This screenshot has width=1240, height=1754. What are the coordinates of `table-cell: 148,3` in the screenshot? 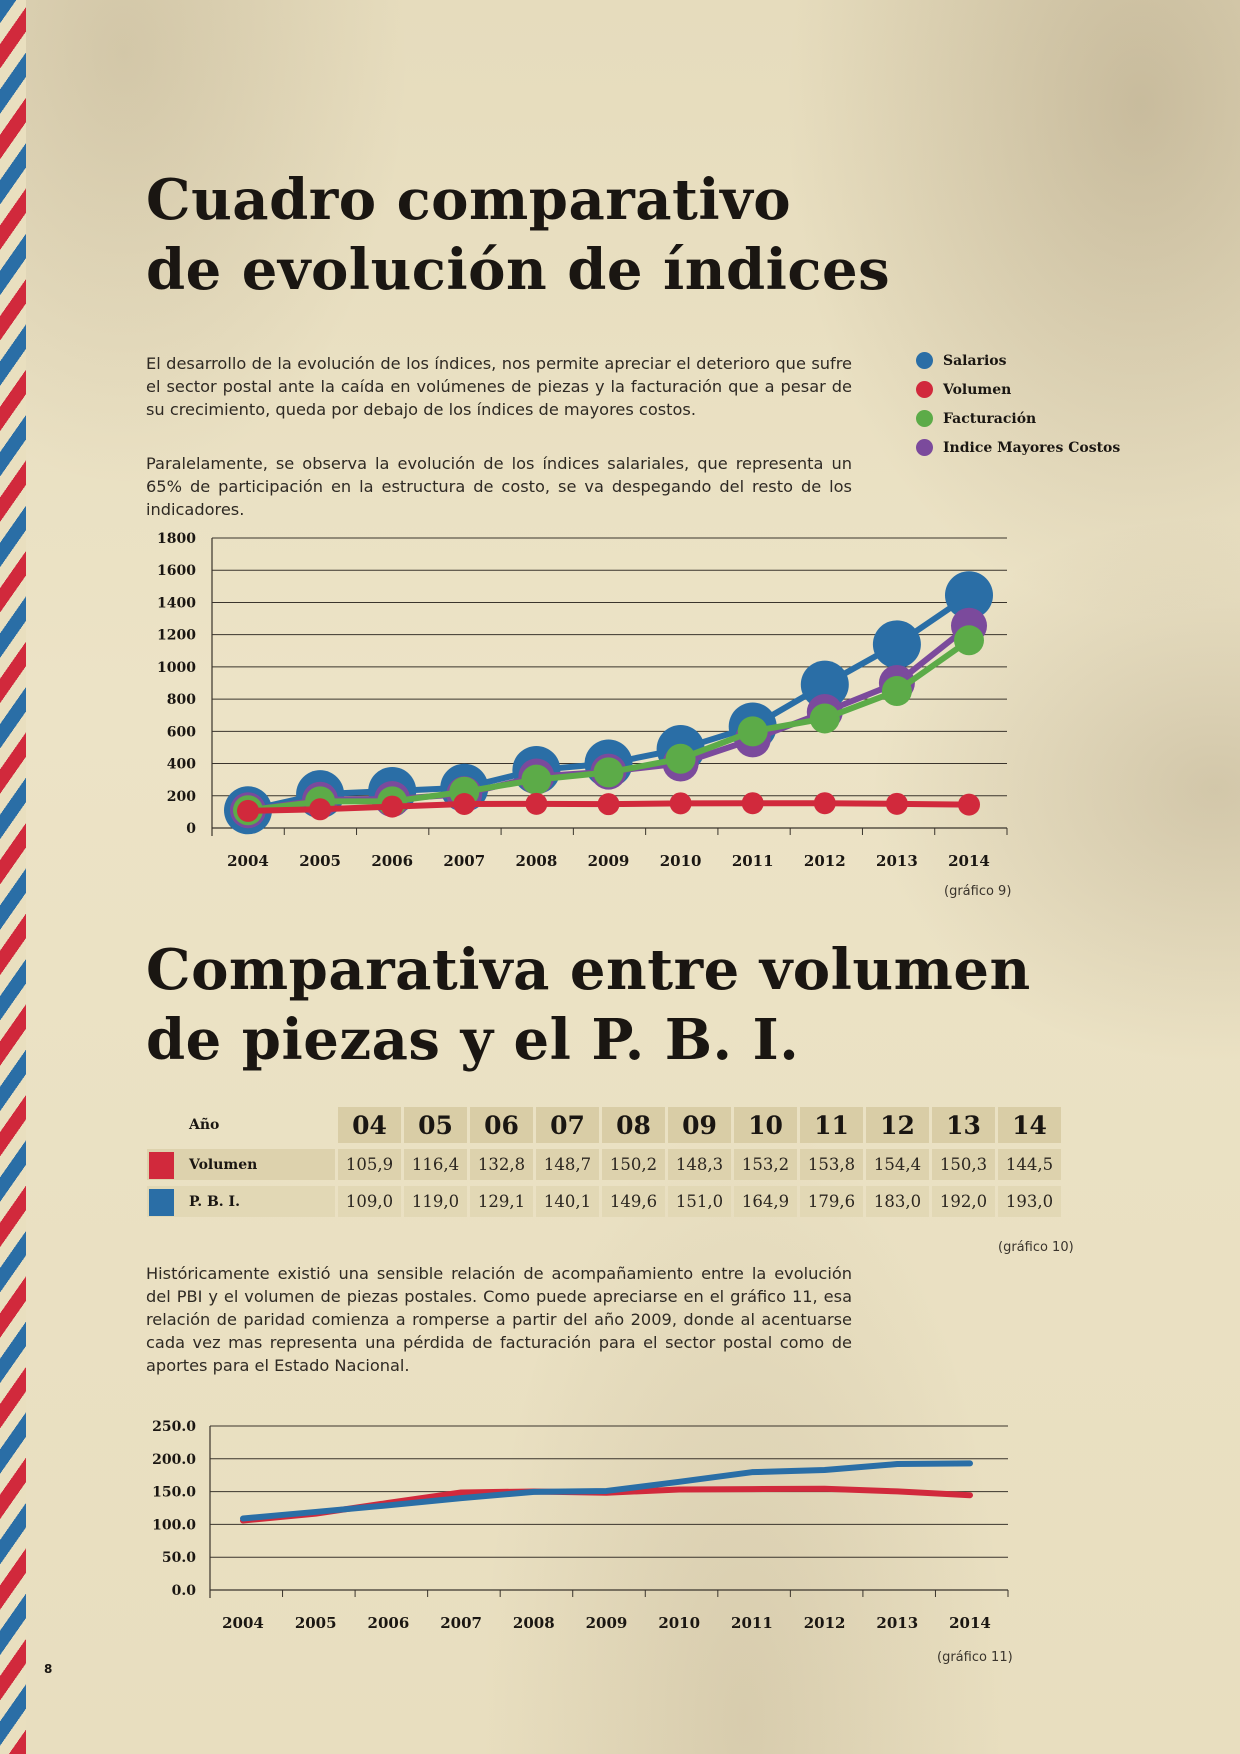 It's located at (699, 1164).